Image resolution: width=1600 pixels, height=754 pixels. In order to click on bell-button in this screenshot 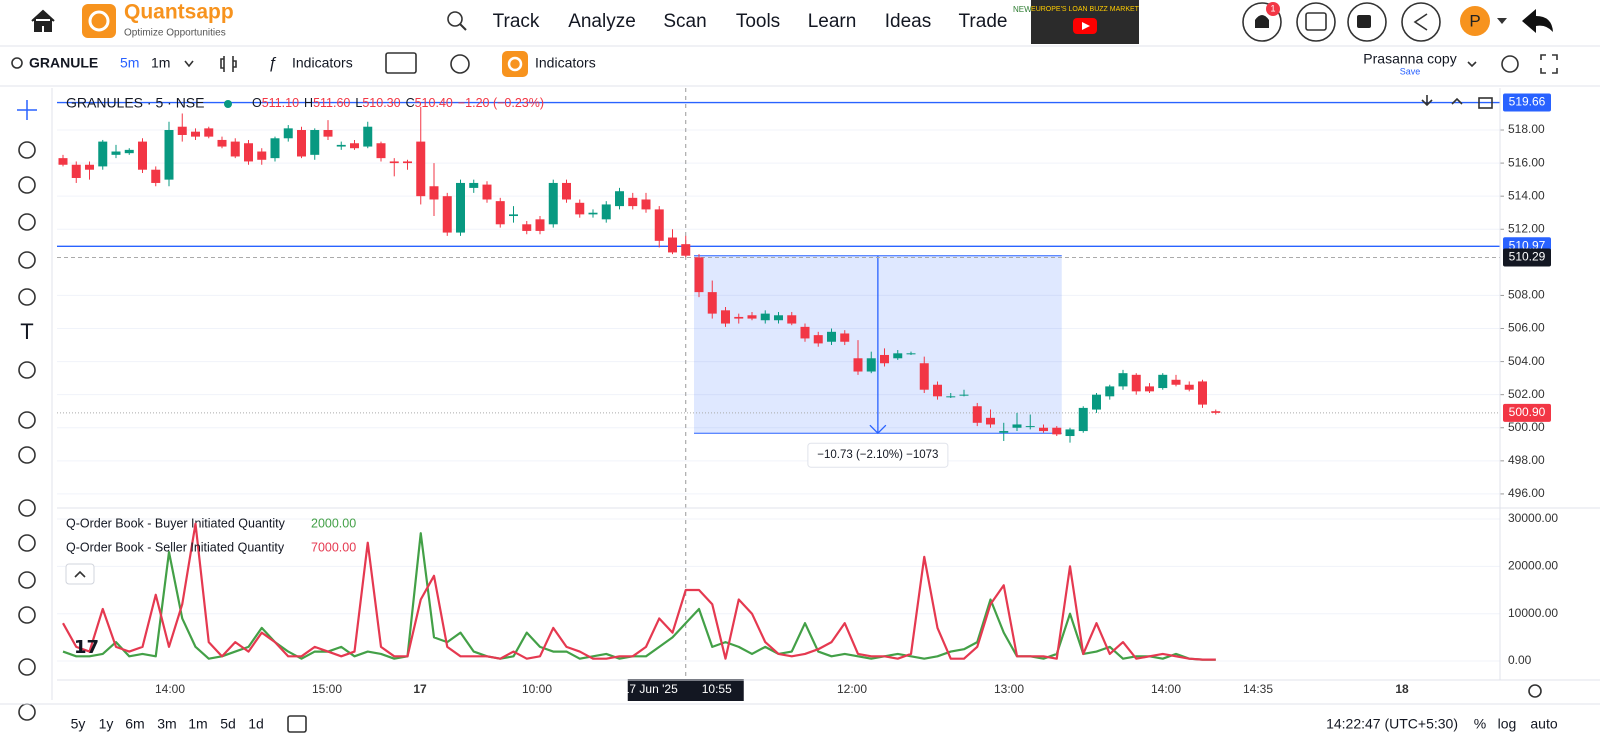, I will do `click(1262, 22)`.